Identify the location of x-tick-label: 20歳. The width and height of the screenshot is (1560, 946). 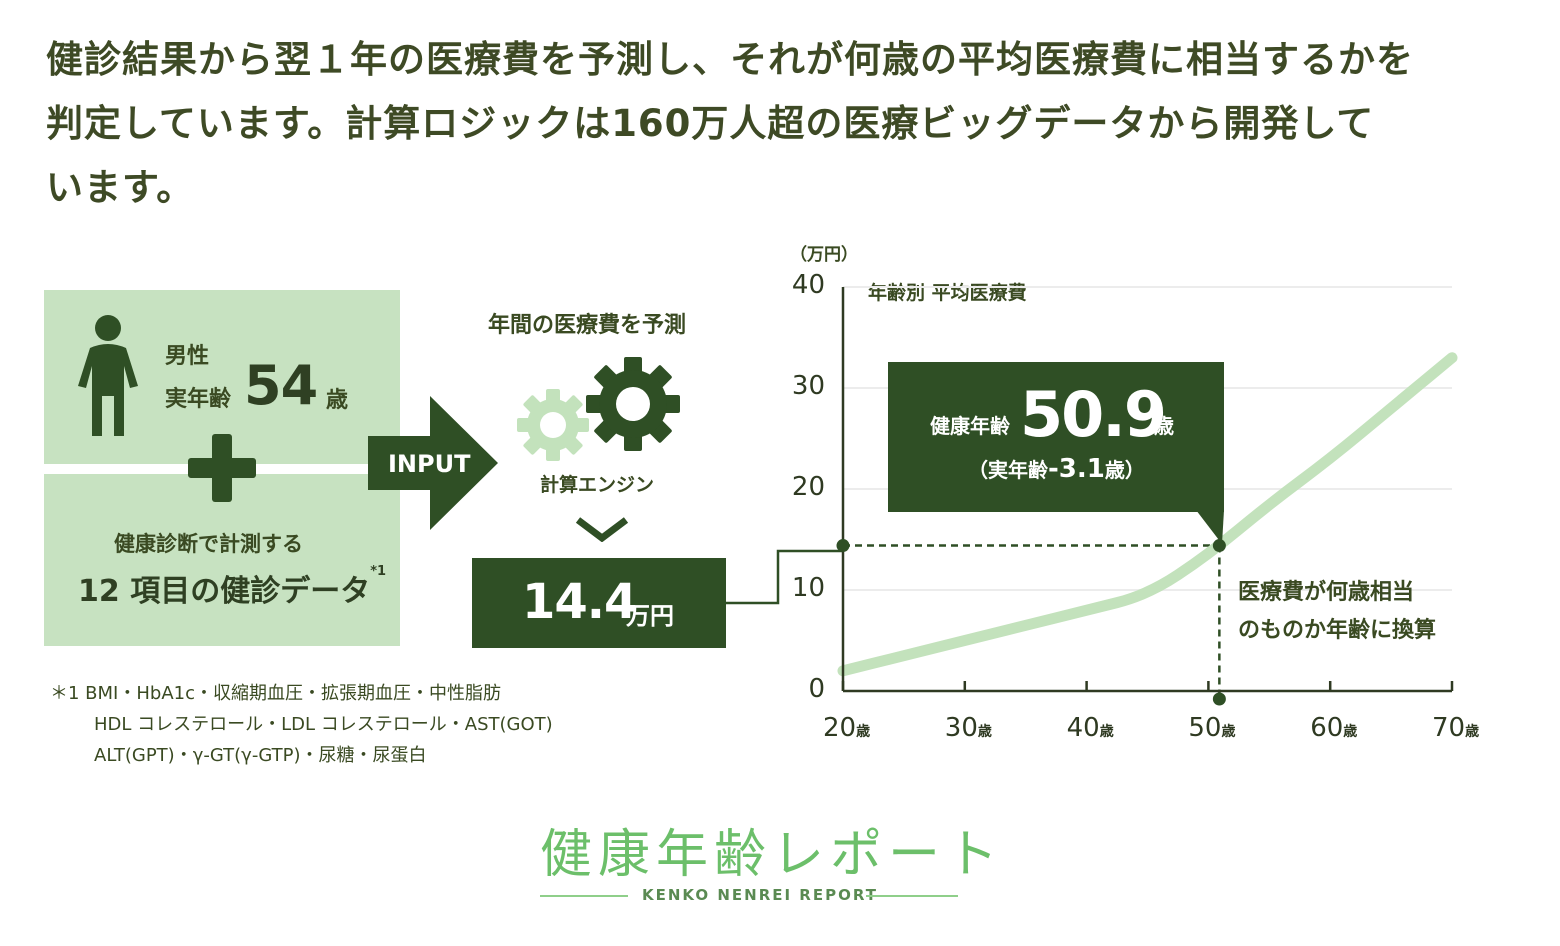
(846, 728).